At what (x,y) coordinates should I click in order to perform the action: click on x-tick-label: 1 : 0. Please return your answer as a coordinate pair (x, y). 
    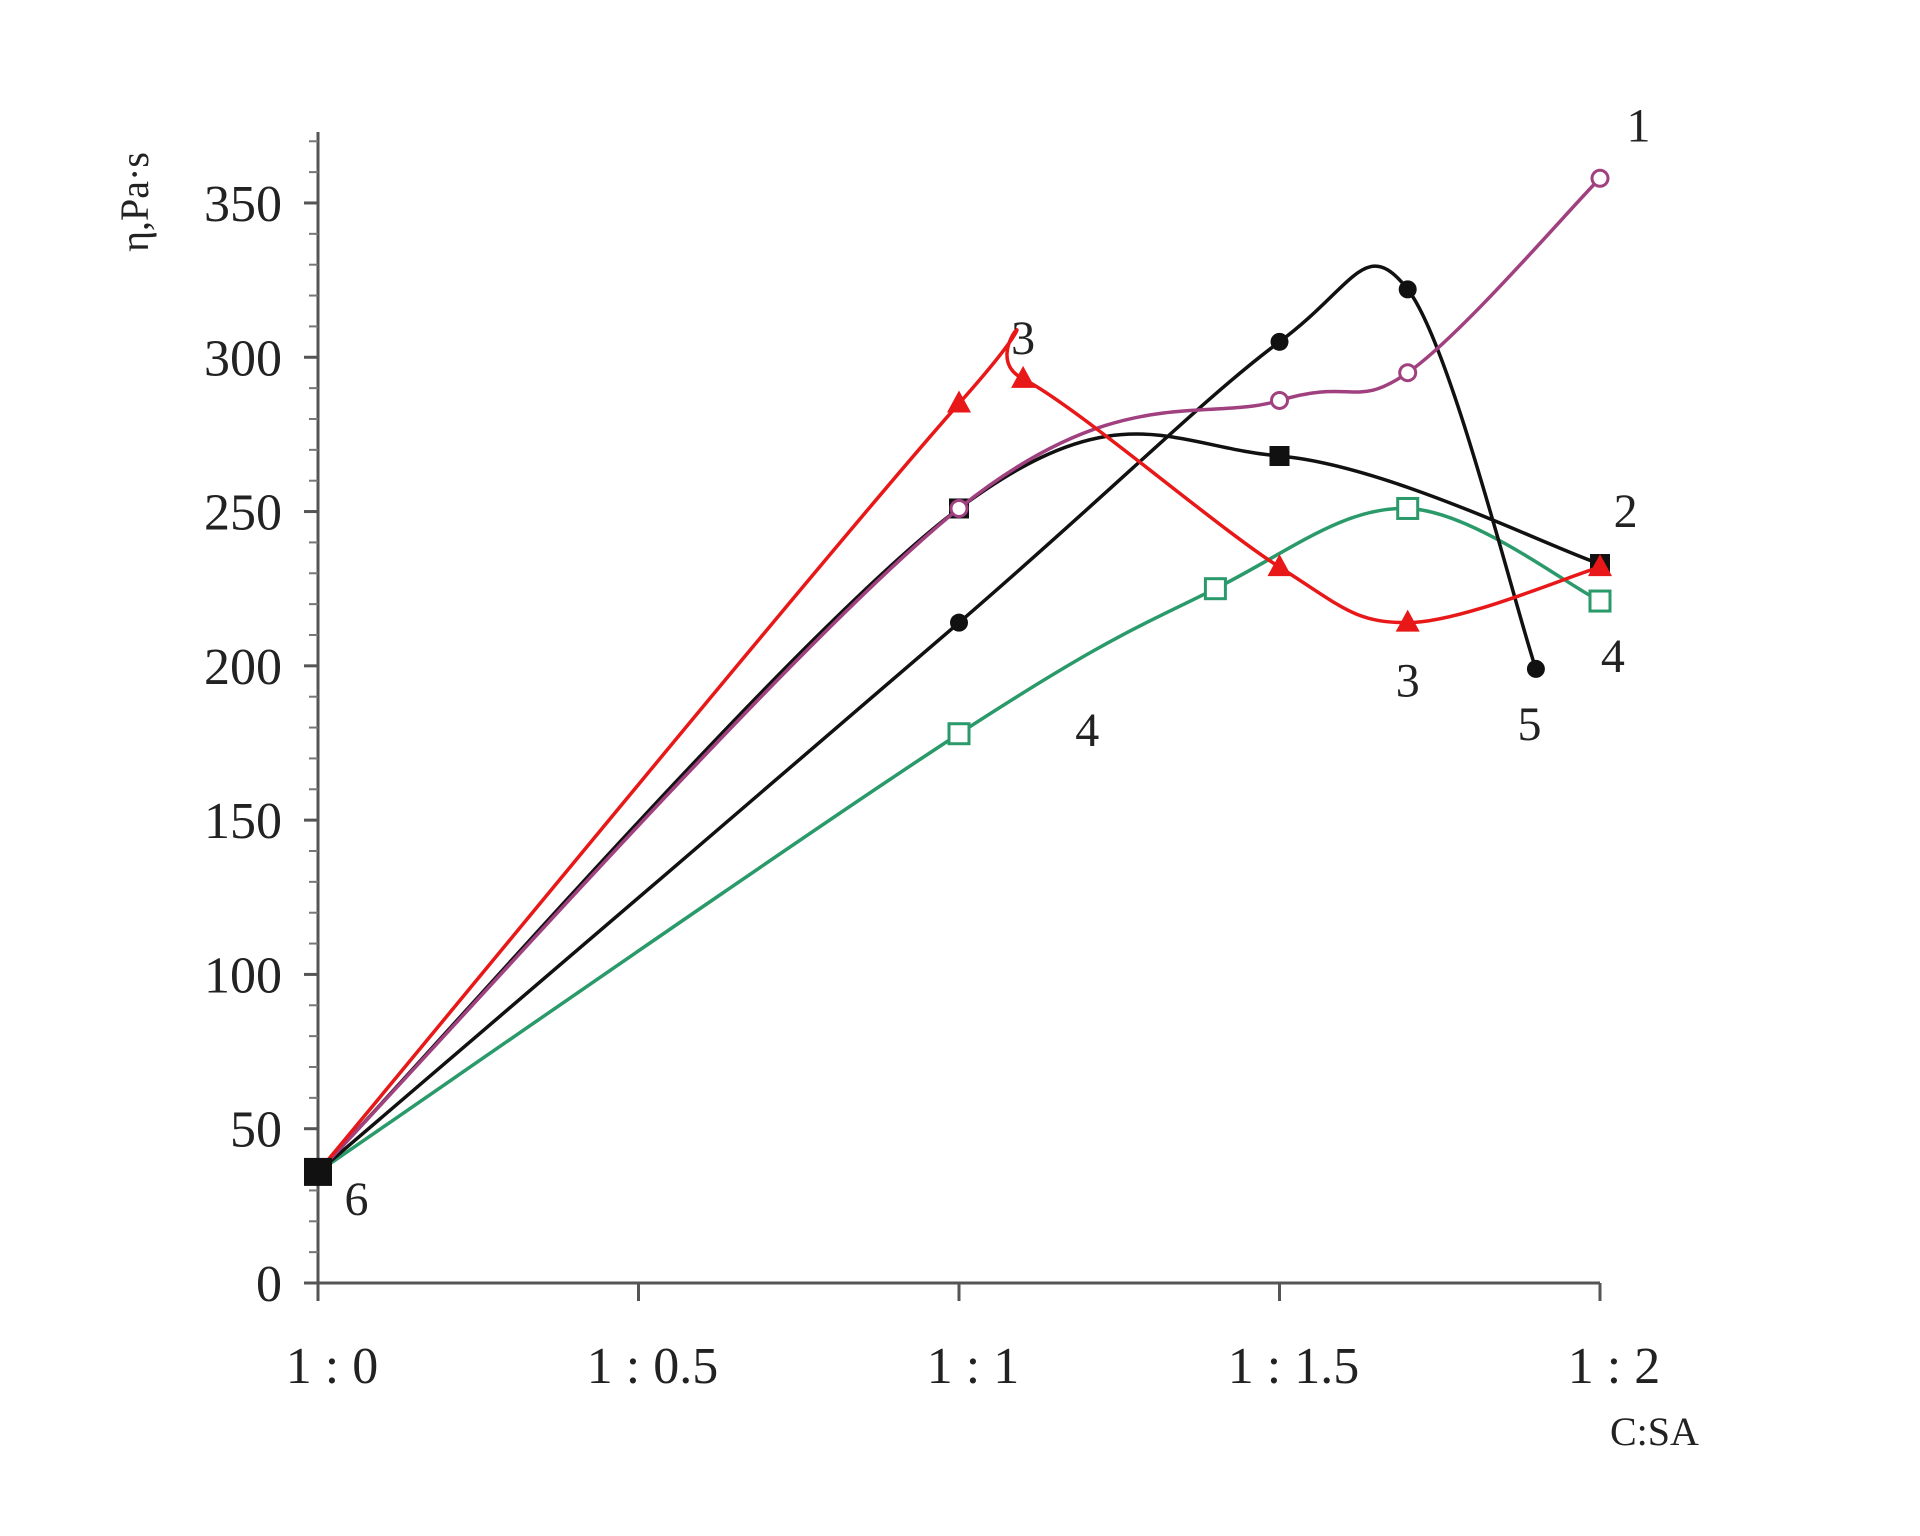
    Looking at the image, I should click on (332, 1366).